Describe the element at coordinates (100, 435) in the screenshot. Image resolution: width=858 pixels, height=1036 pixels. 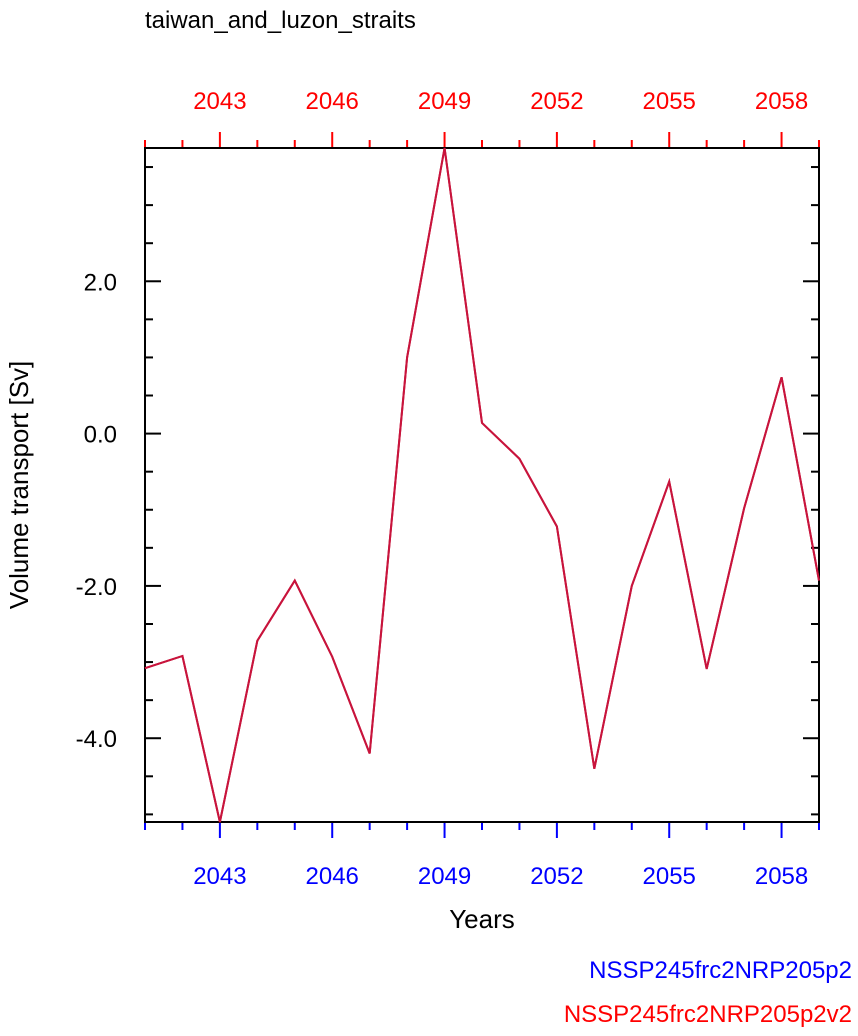
I see `left-y-tick-label: 0.0` at that location.